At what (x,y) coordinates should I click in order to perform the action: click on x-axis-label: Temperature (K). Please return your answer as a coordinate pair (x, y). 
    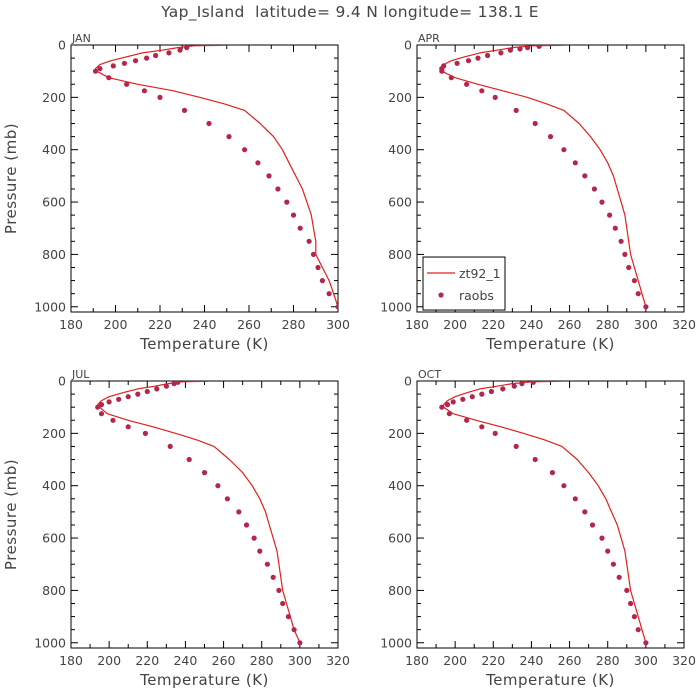
    Looking at the image, I should click on (550, 344).